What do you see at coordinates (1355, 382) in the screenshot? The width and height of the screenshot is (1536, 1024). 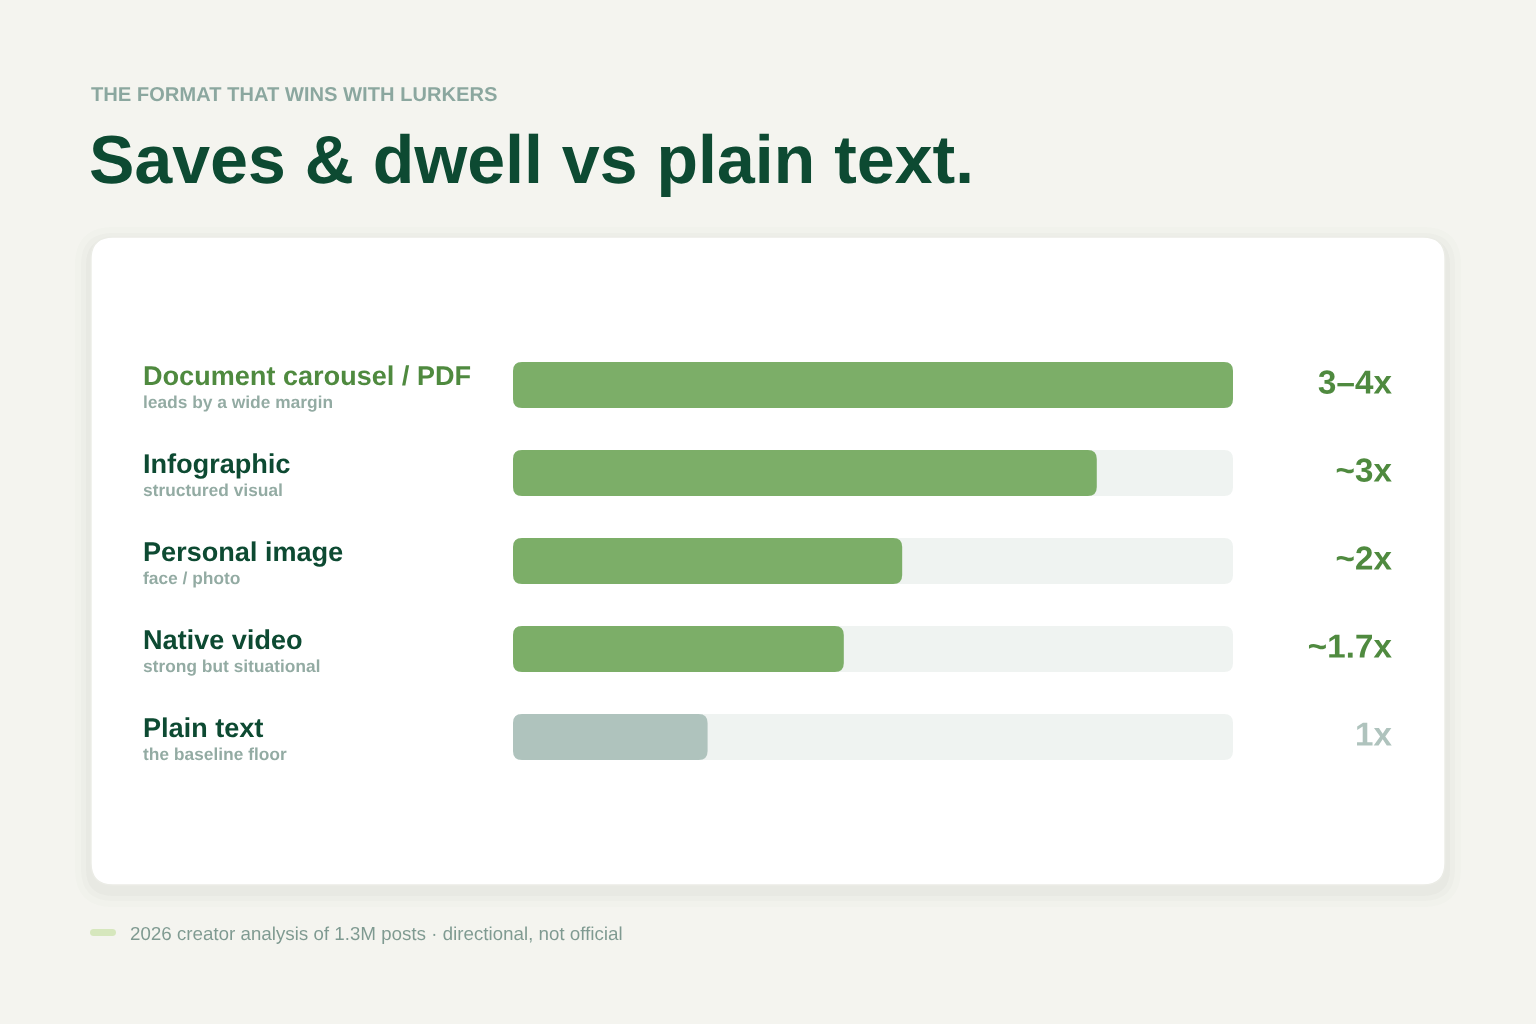 I see `data-label: 3–4x` at bounding box center [1355, 382].